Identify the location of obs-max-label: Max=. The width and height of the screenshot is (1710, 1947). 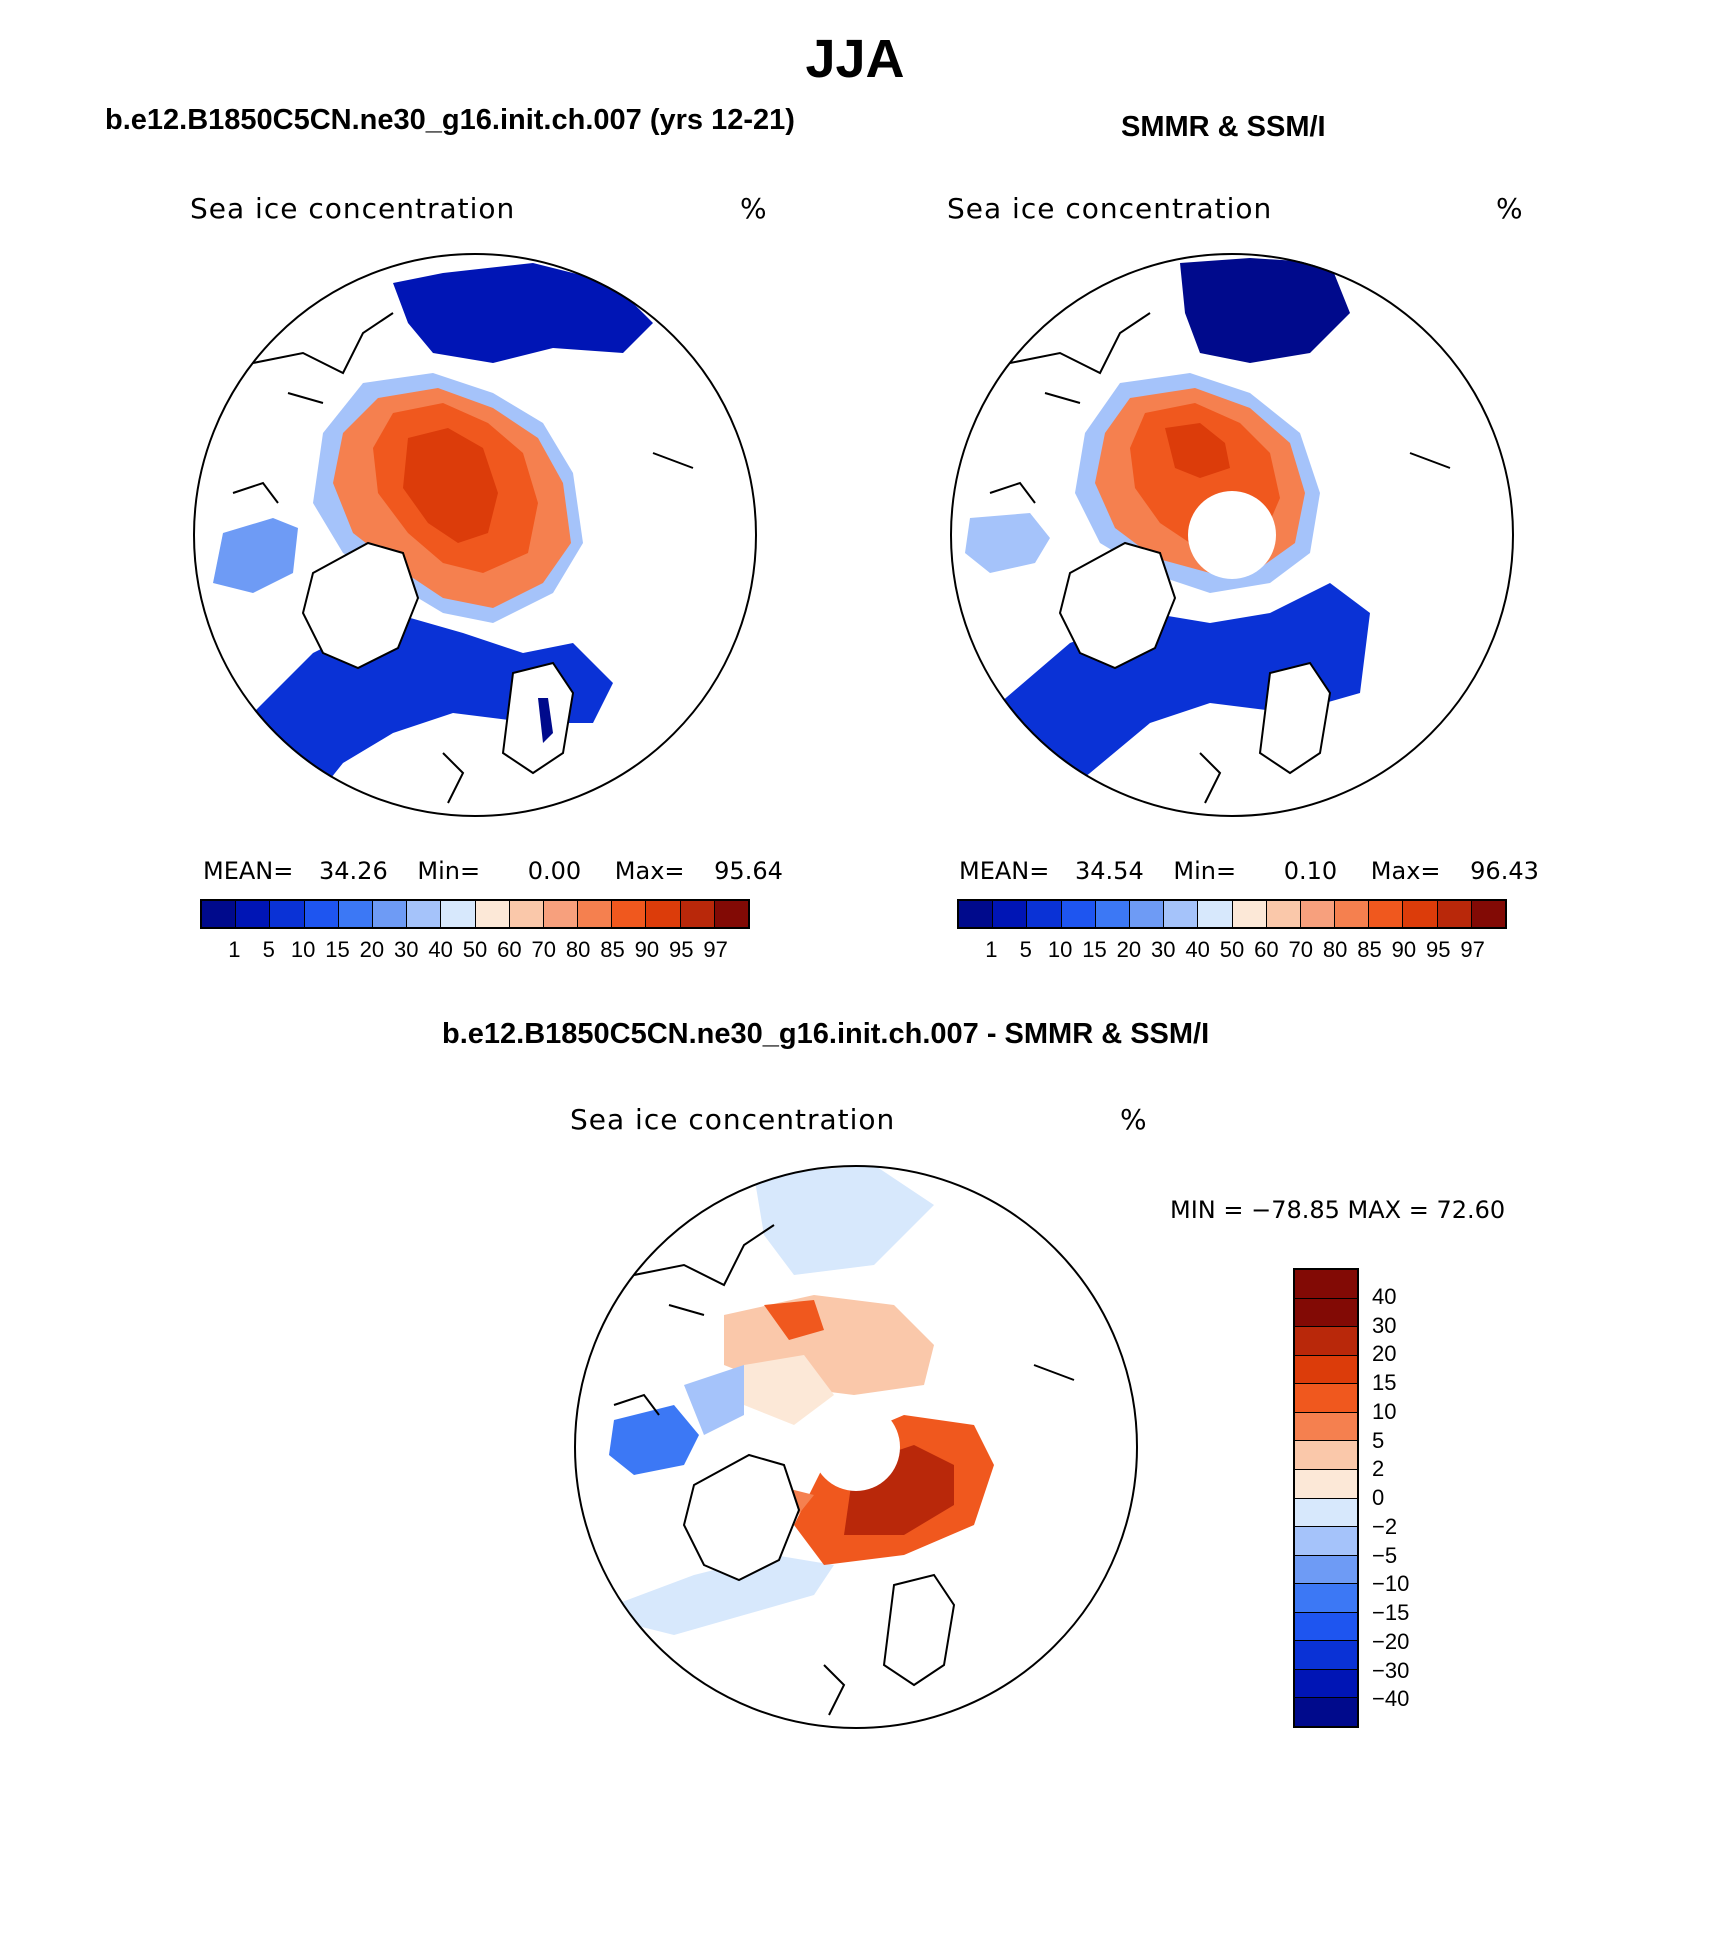
(1405, 871).